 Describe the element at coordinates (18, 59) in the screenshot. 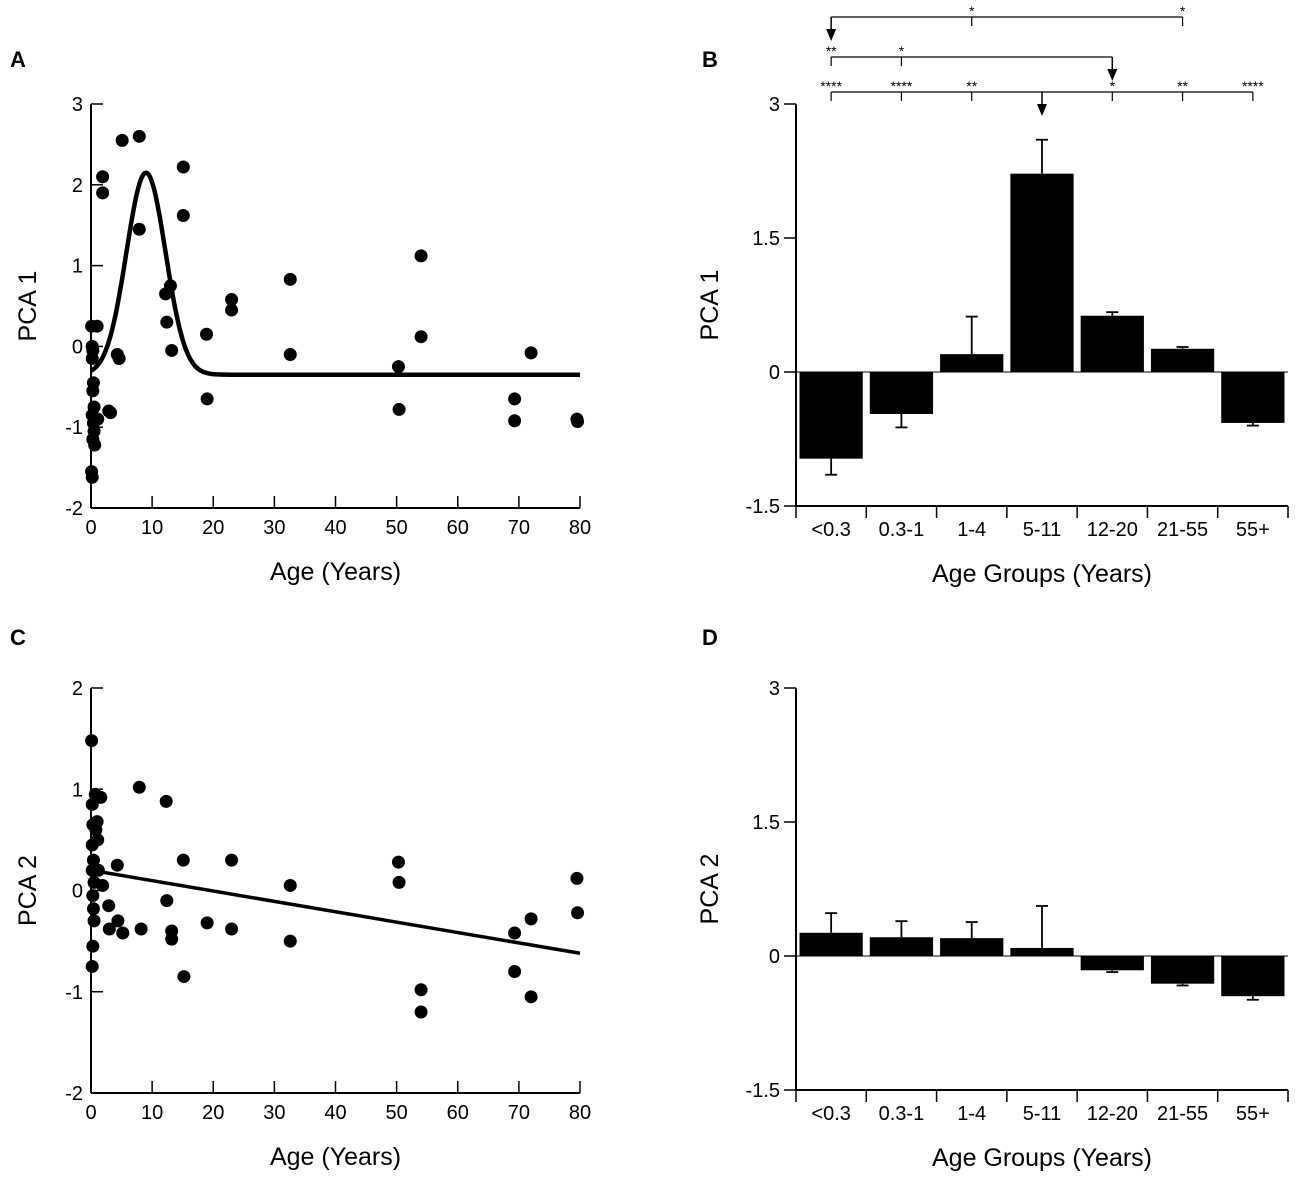

I see `panel-letter-a: A` at that location.